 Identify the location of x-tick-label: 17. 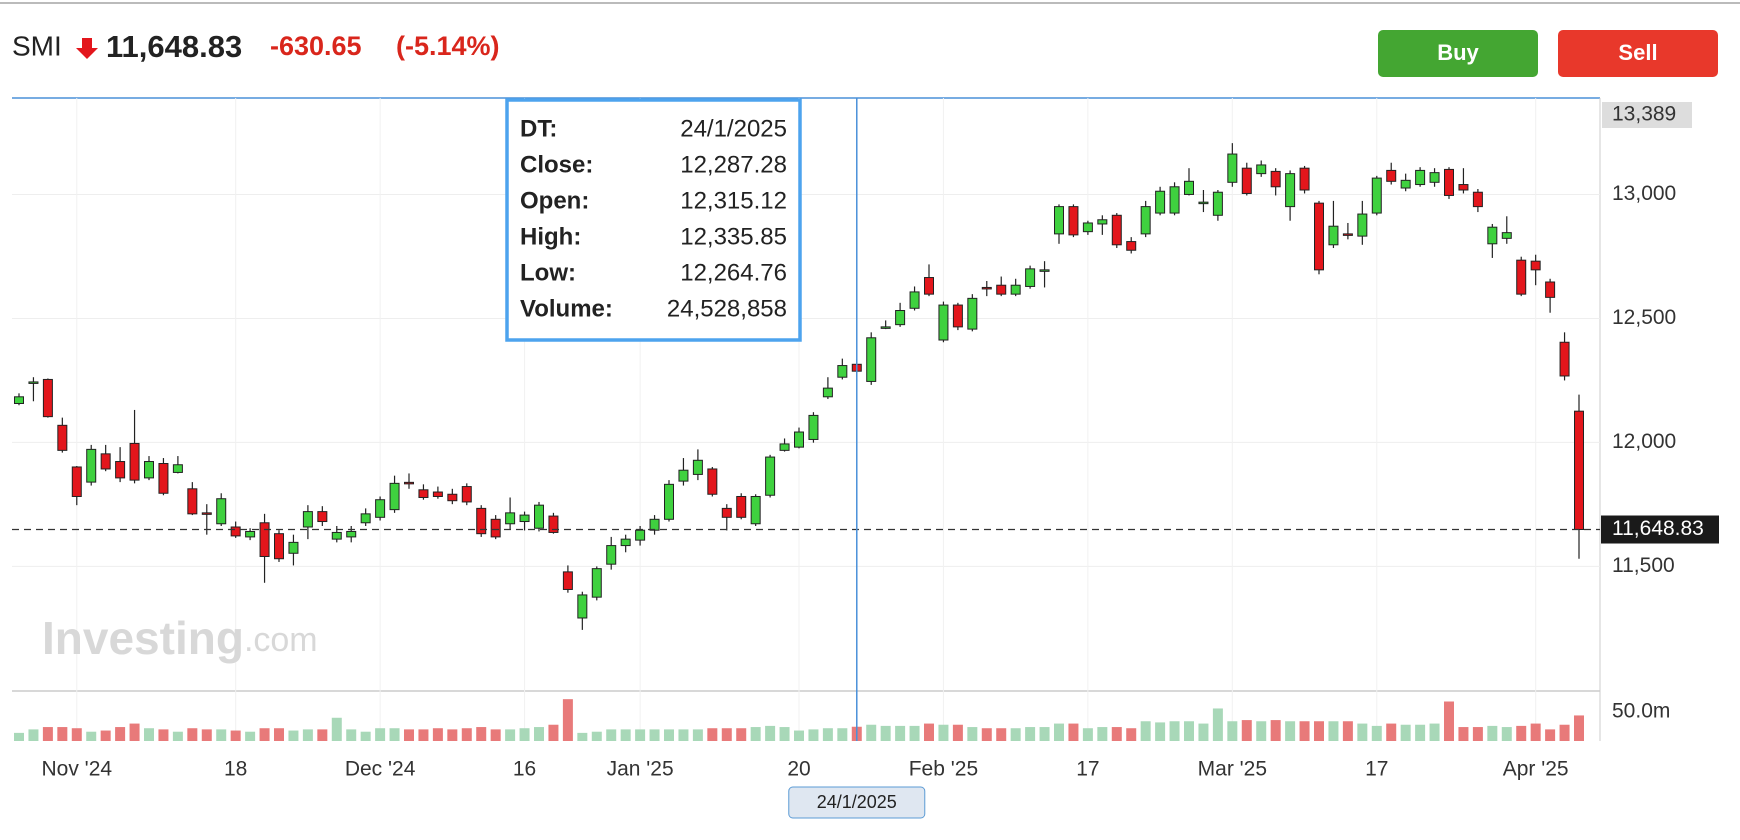
(1376, 769).